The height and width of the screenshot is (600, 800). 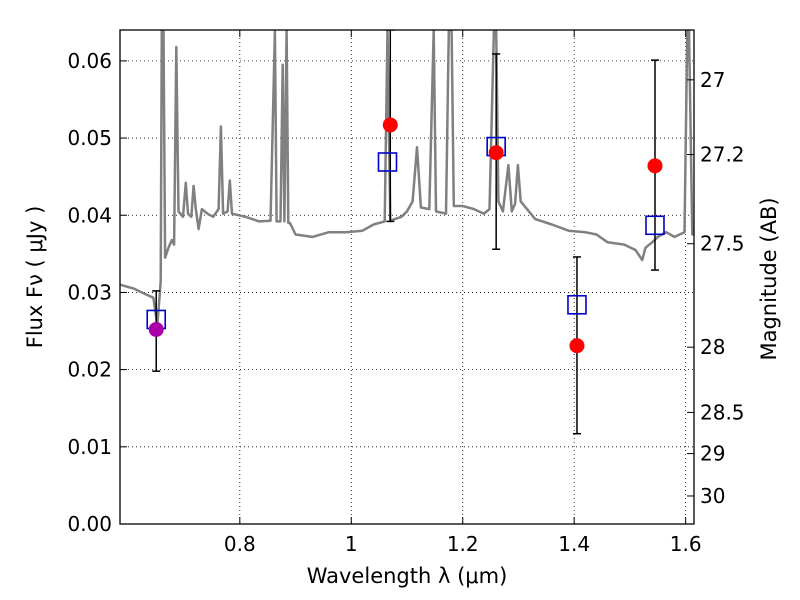 I want to click on magnitude-tick-label: 27.2, so click(x=722, y=155).